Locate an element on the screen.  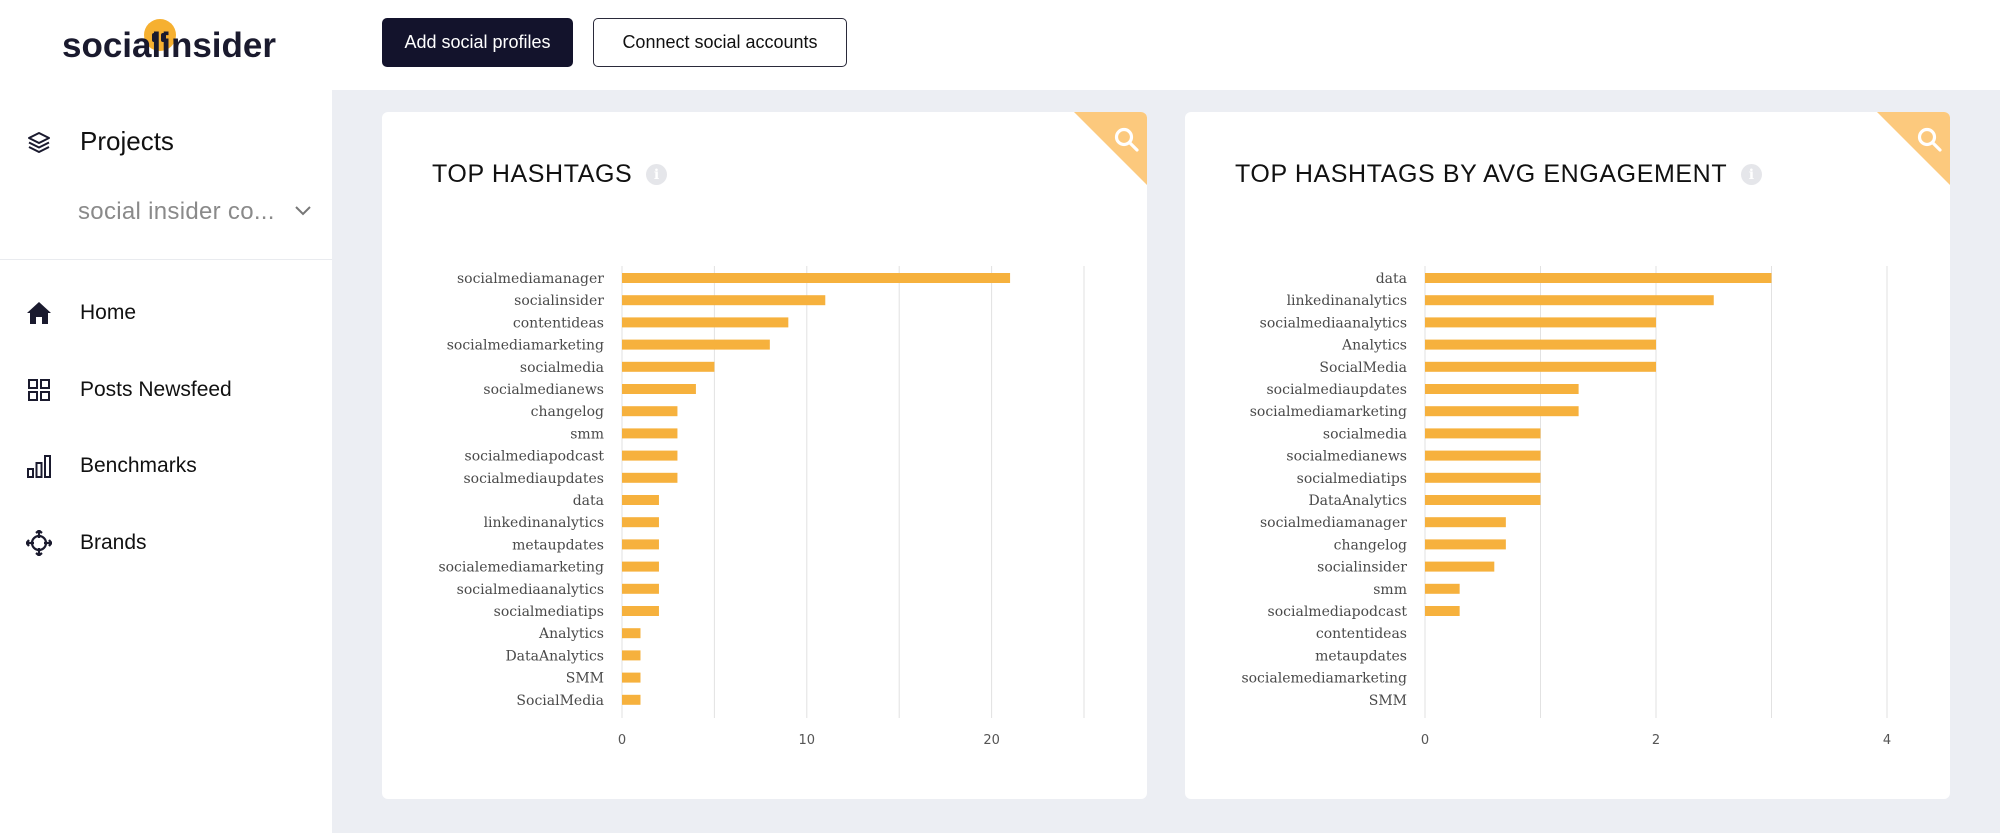
category-label: socialmediaupdates is located at coordinates (534, 479).